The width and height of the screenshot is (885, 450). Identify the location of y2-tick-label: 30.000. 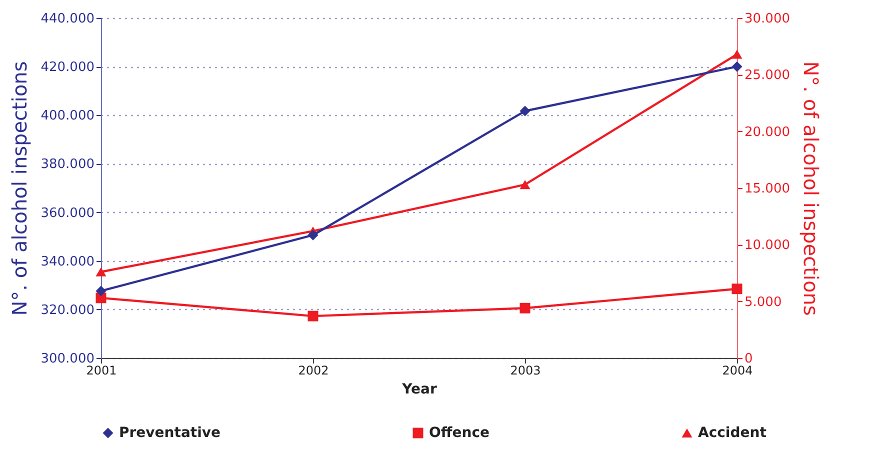
(767, 19).